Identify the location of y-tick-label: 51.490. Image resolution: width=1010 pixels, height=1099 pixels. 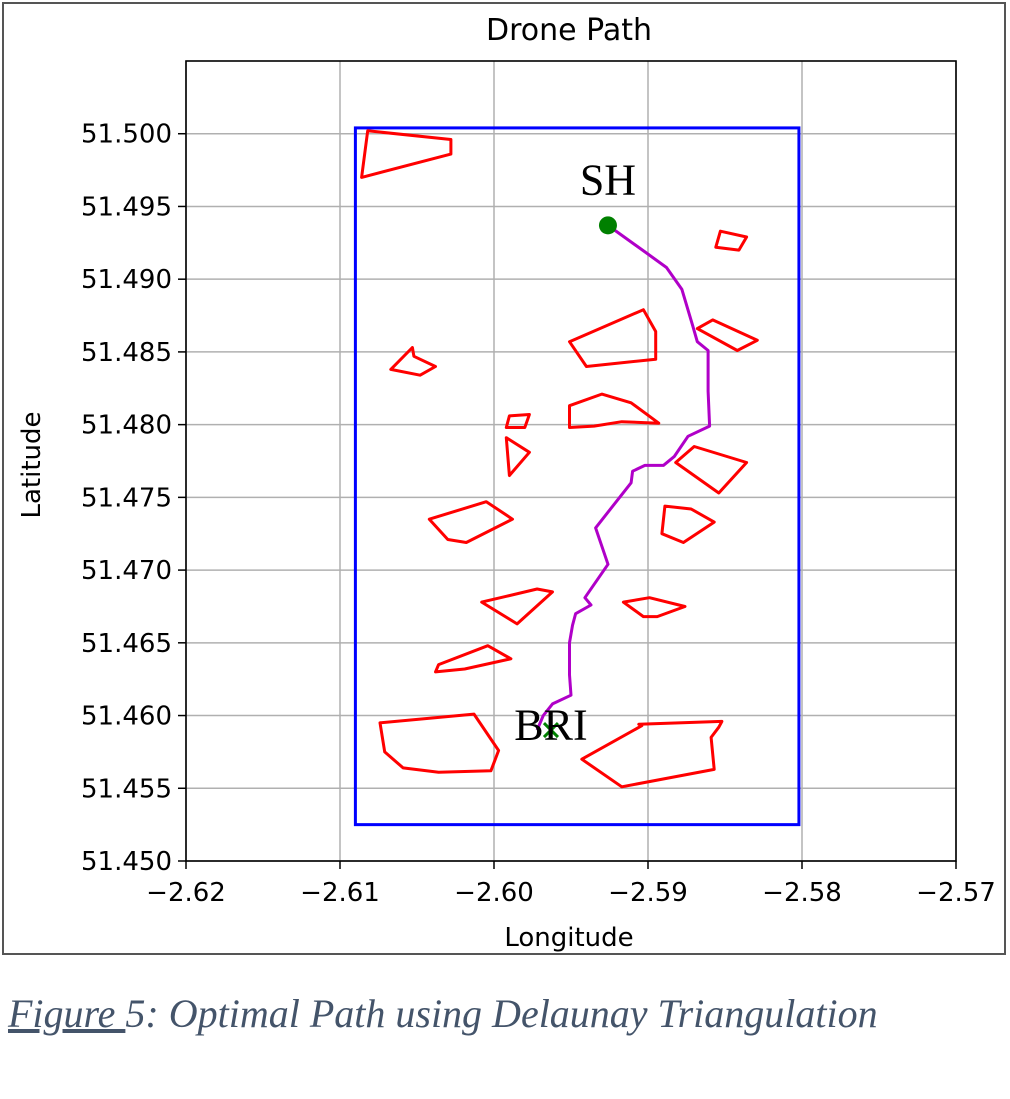
(126, 280).